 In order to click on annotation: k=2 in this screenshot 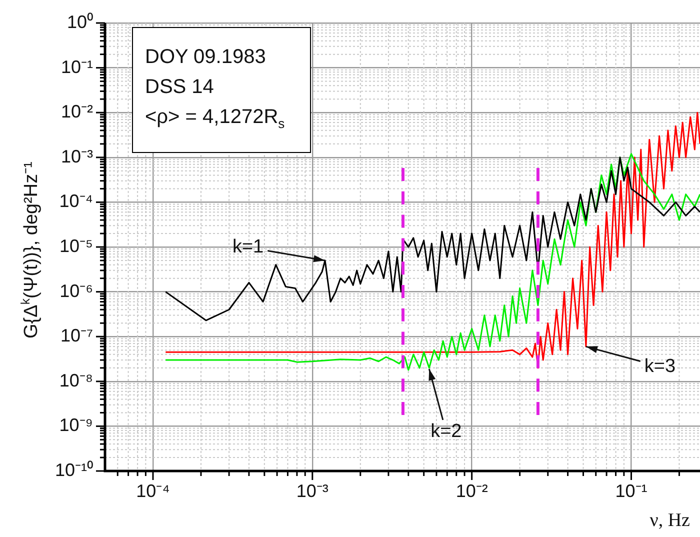, I will do `click(446, 431)`.